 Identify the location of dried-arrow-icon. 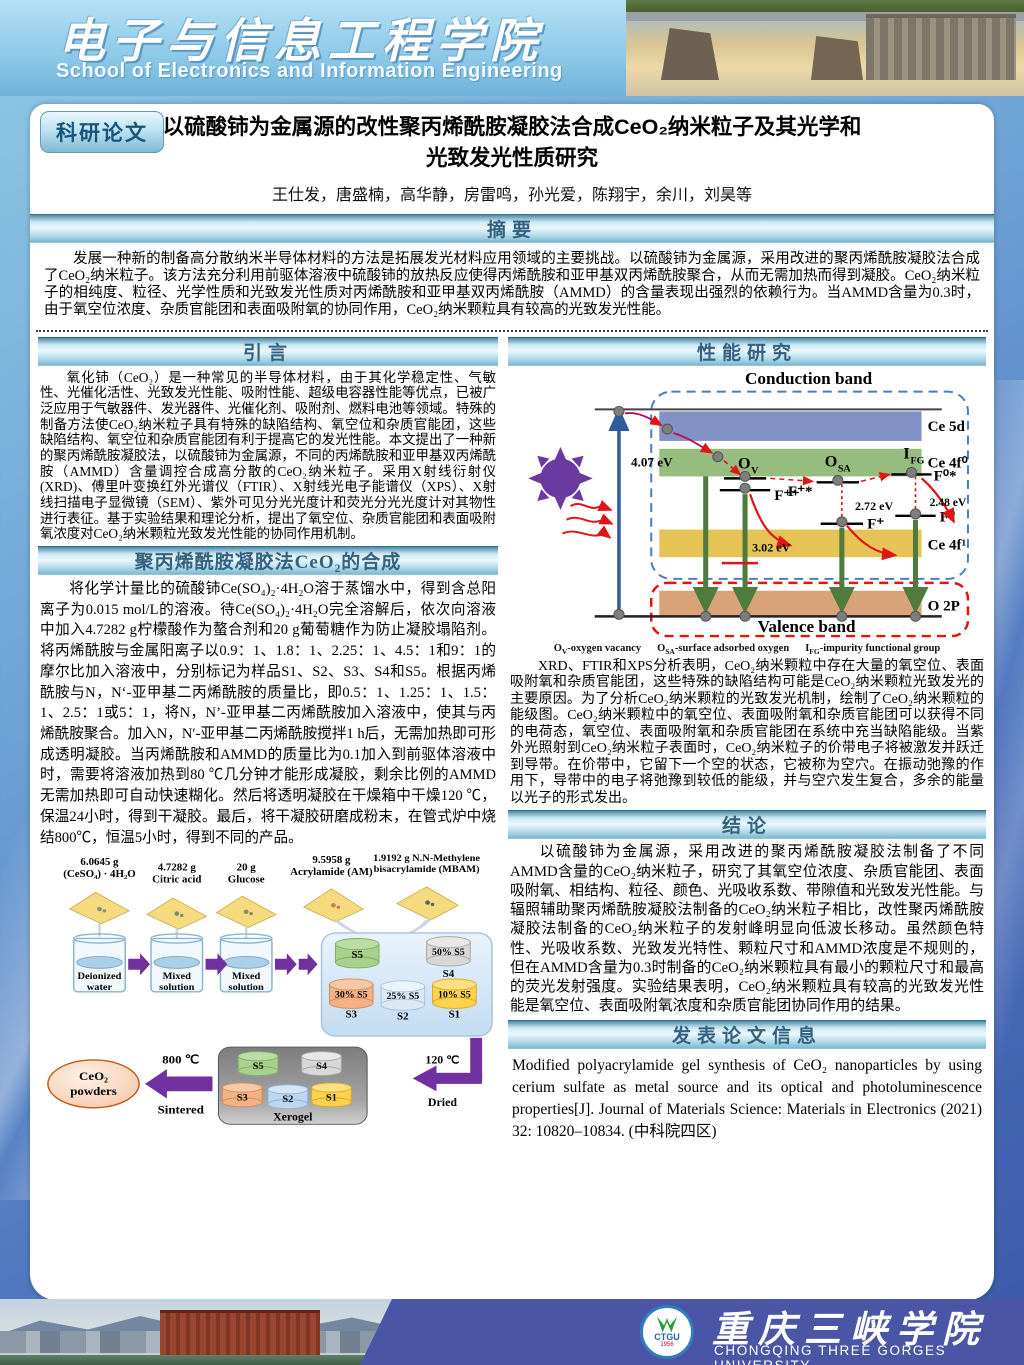
(447, 1065).